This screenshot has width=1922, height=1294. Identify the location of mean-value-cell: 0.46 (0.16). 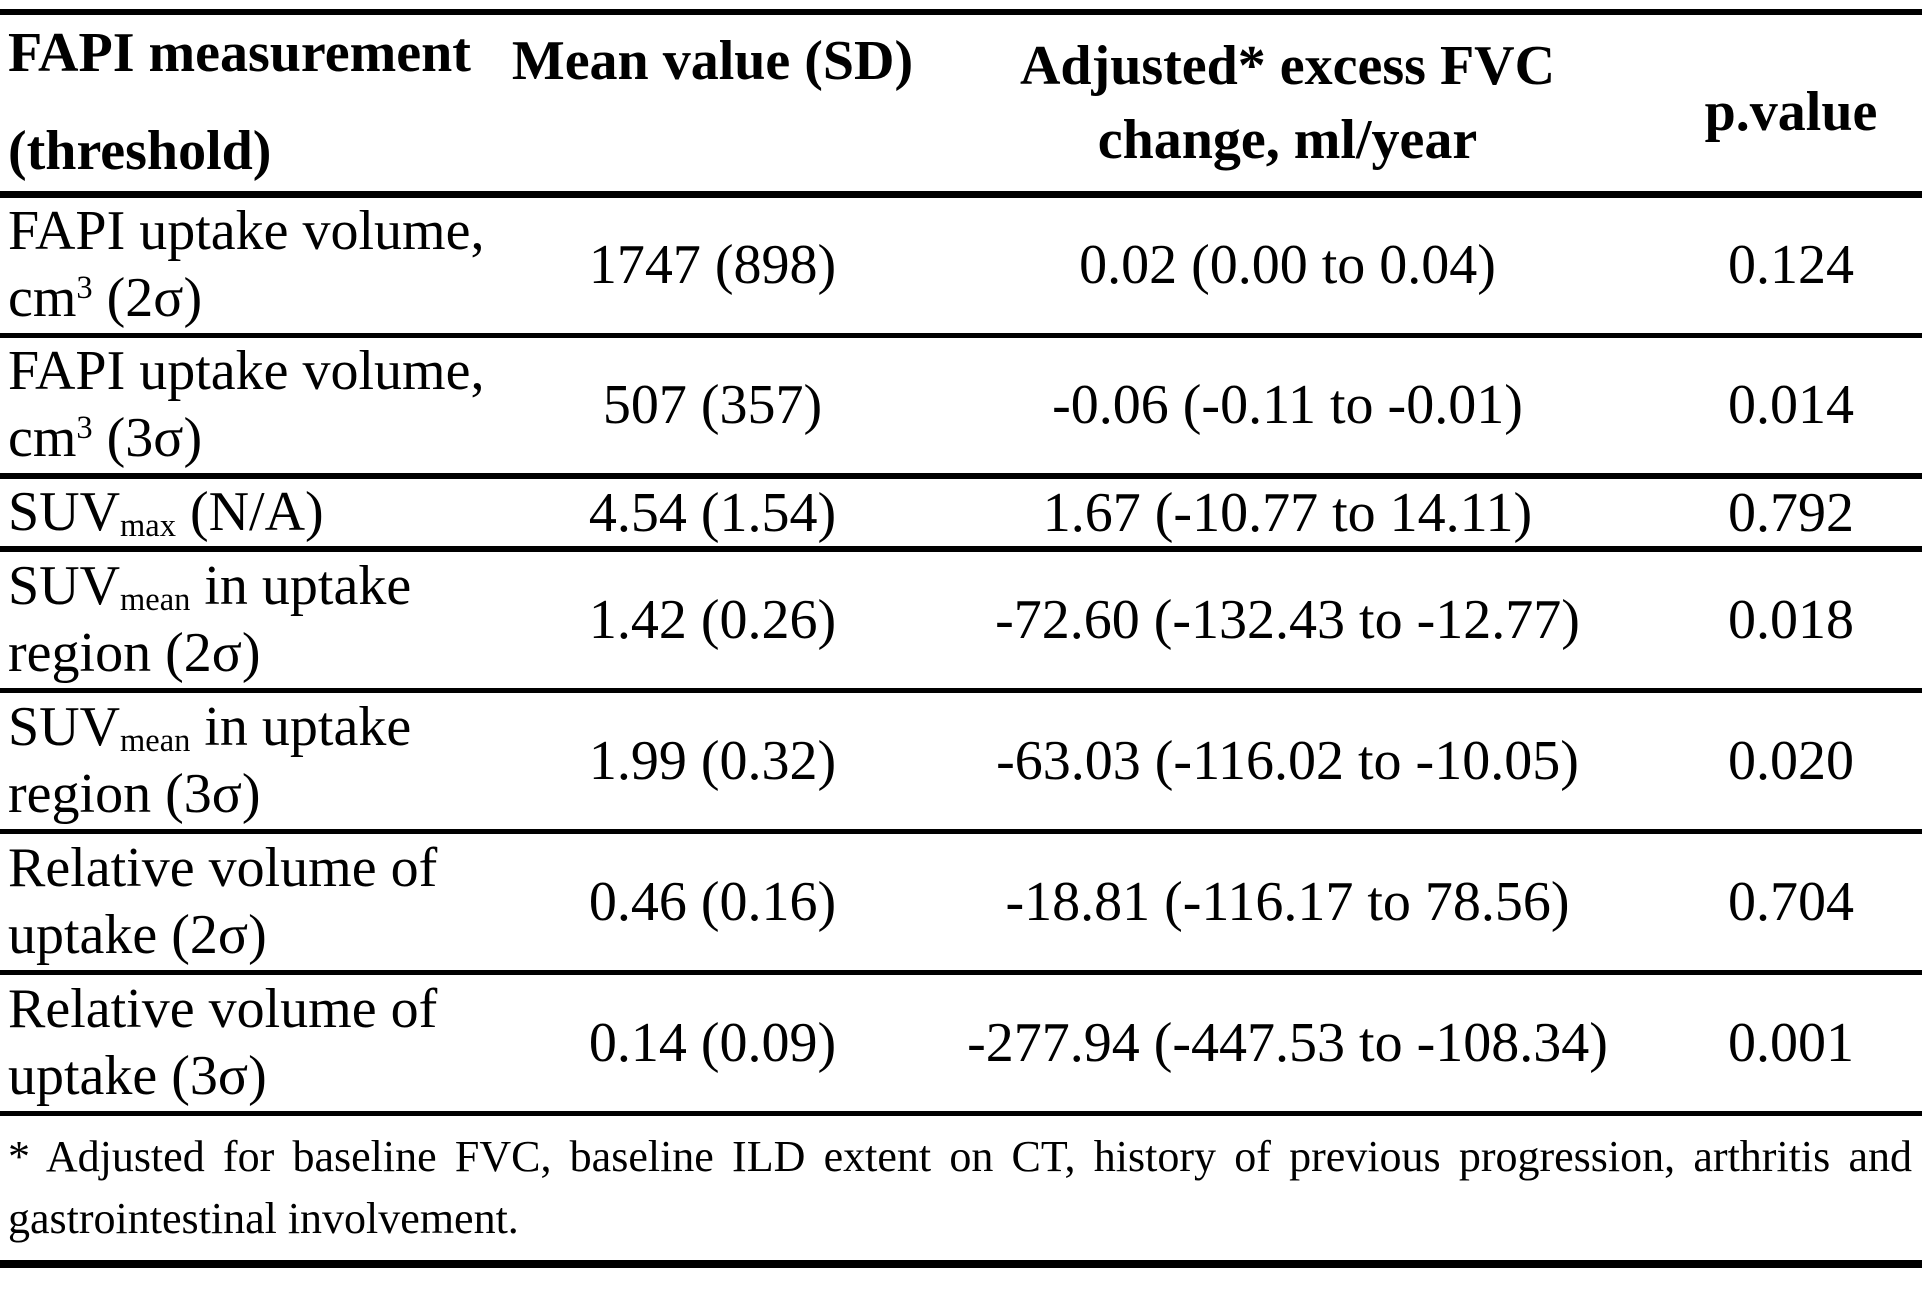
(712, 901).